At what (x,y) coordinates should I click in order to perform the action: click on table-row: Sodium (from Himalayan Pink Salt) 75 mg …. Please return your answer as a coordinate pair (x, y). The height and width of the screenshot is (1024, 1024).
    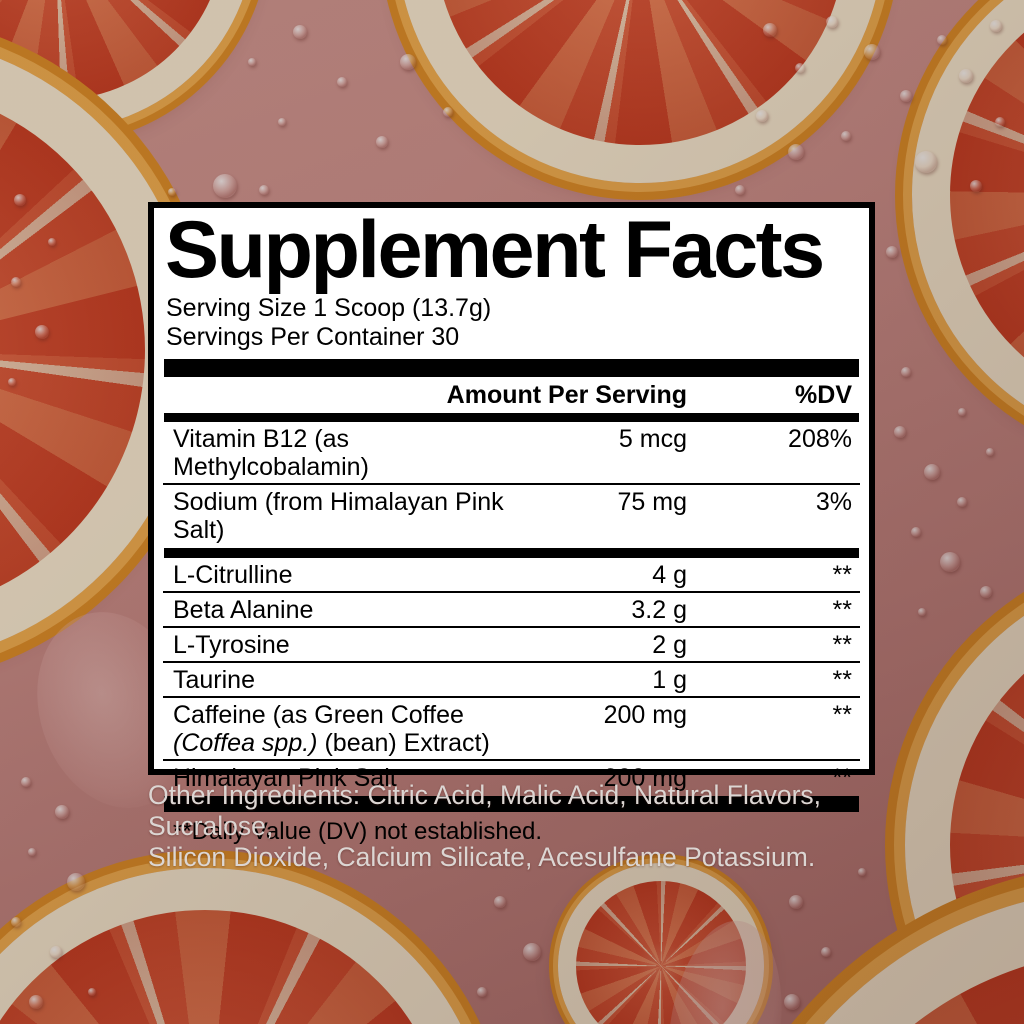
    Looking at the image, I should click on (511, 515).